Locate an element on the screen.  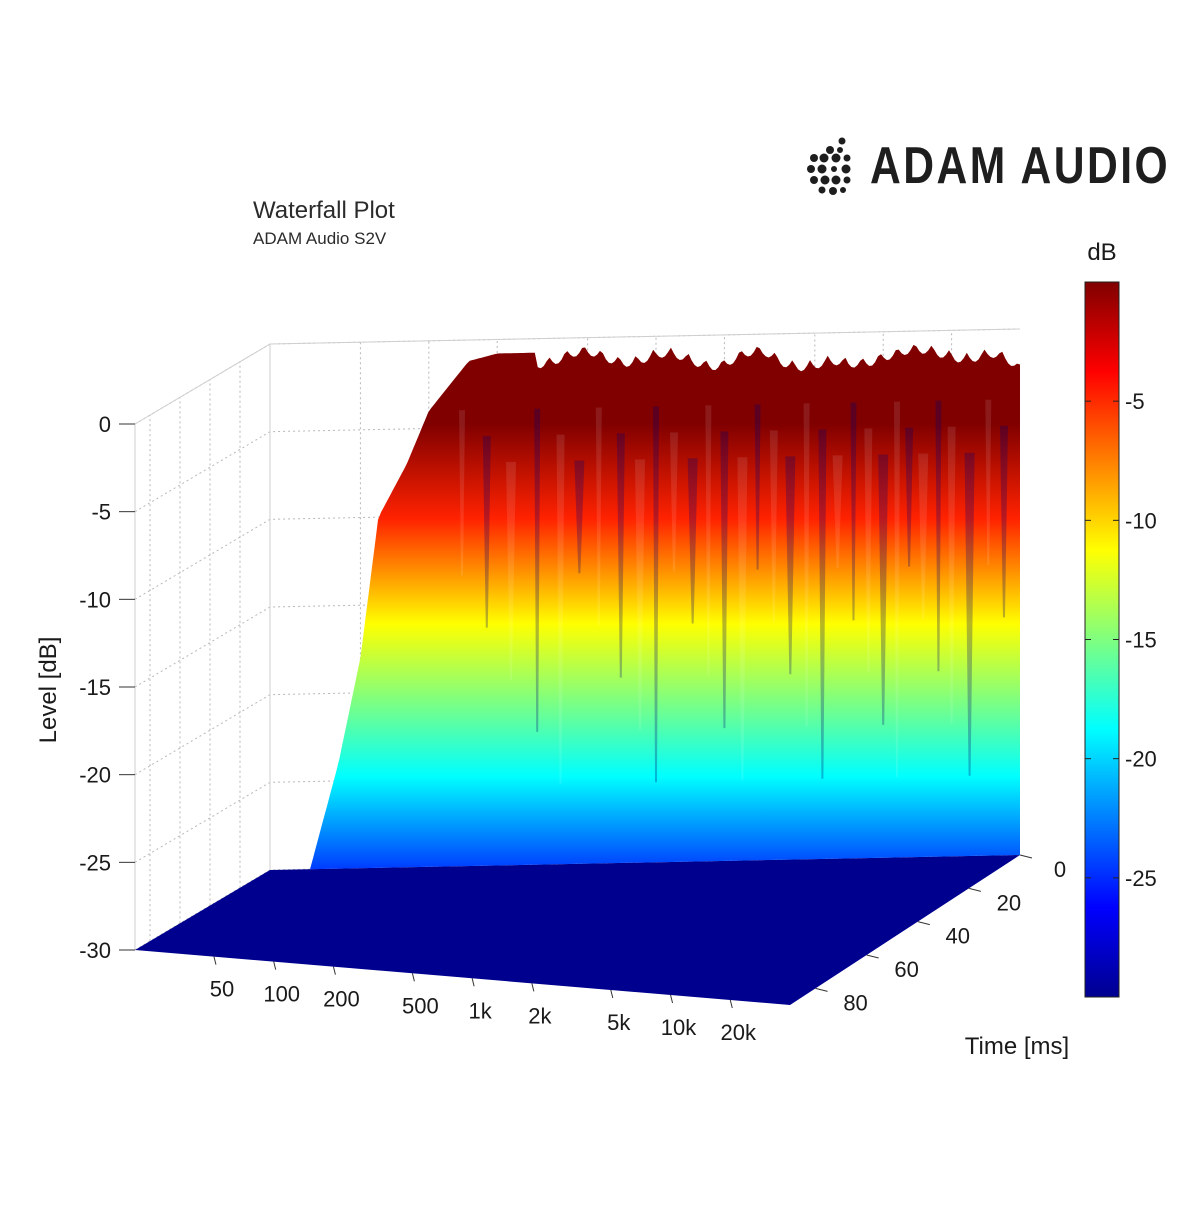
time-tick-label: 20 is located at coordinates (1009, 902).